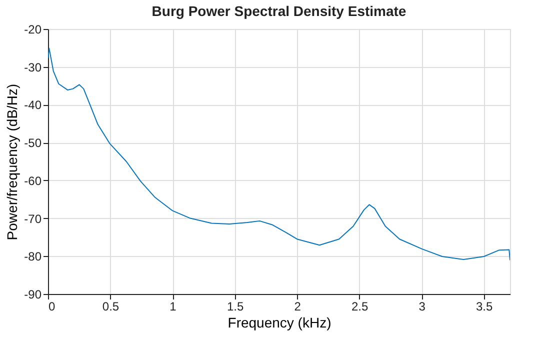 This screenshot has width=560, height=337. What do you see at coordinates (52, 307) in the screenshot?
I see `x-tick-label: 0` at bounding box center [52, 307].